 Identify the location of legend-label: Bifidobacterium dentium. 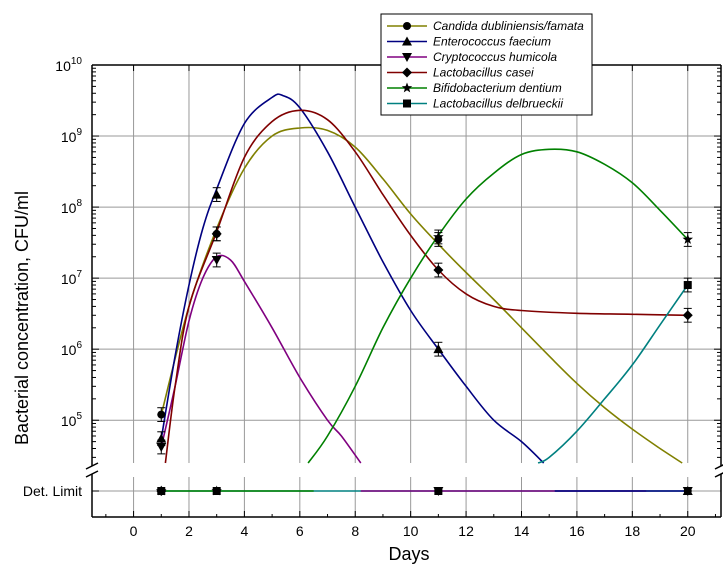
(497, 88).